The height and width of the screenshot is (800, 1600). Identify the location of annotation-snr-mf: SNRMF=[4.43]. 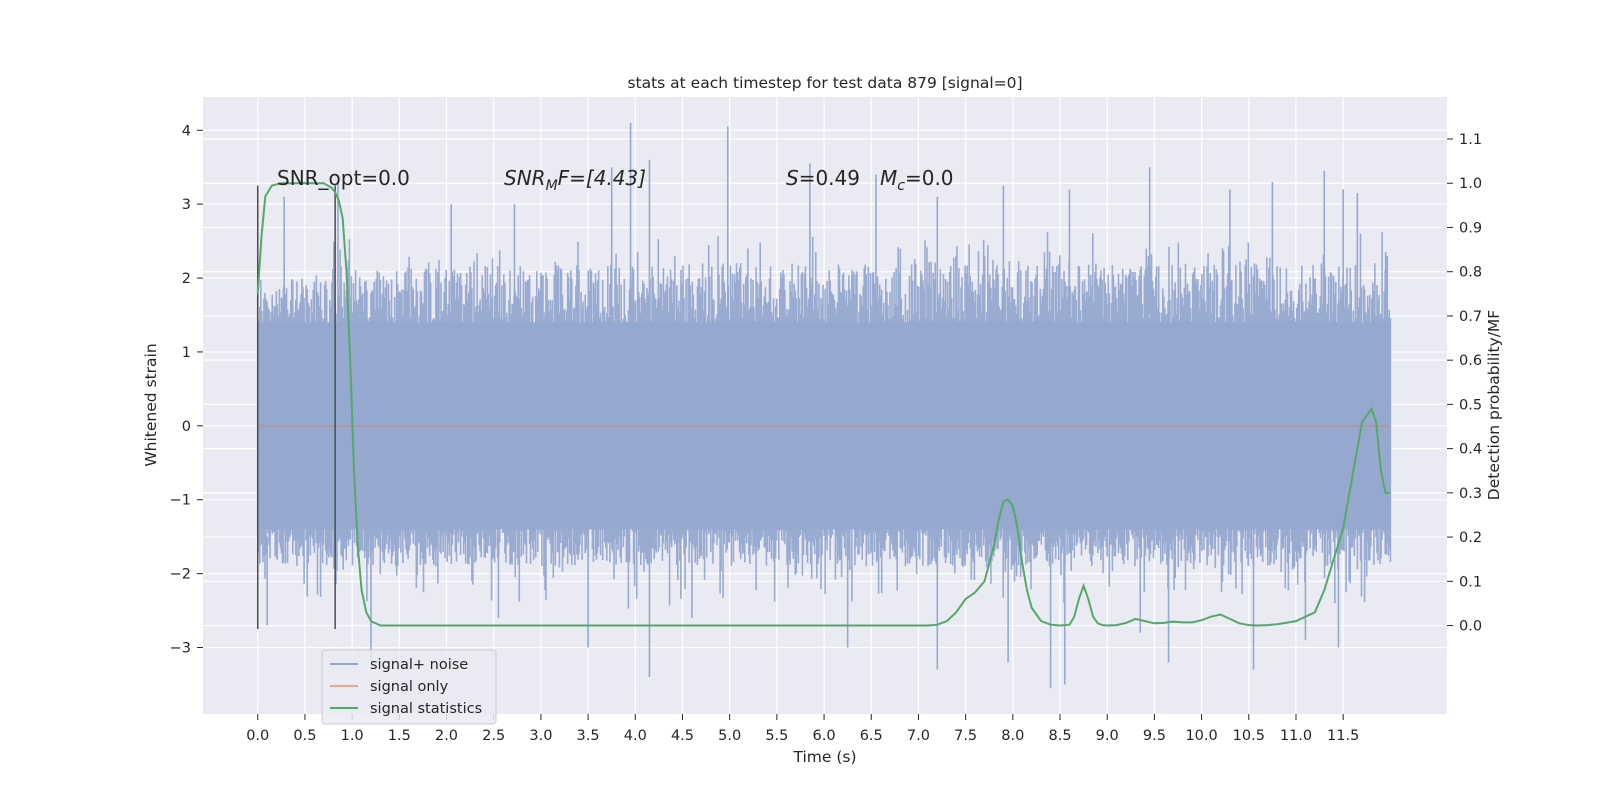
(575, 180).